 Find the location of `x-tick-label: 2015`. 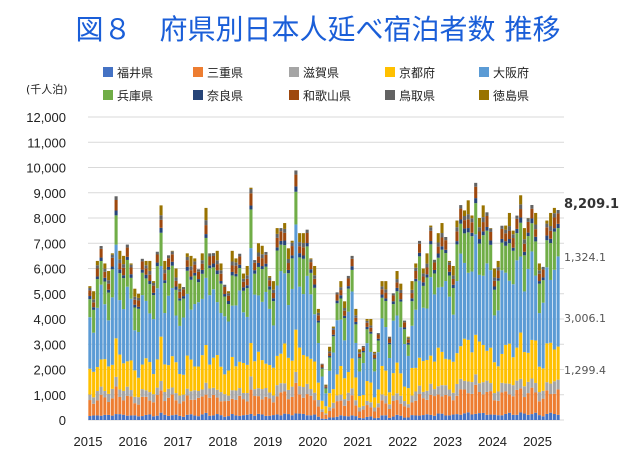

x-tick-label: 2015 is located at coordinates (88, 441).